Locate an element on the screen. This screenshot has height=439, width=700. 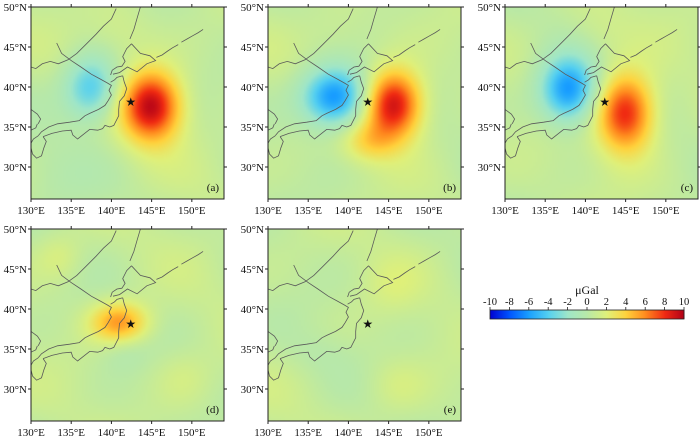
colorbar-tick-label: -6 is located at coordinates (528, 302).